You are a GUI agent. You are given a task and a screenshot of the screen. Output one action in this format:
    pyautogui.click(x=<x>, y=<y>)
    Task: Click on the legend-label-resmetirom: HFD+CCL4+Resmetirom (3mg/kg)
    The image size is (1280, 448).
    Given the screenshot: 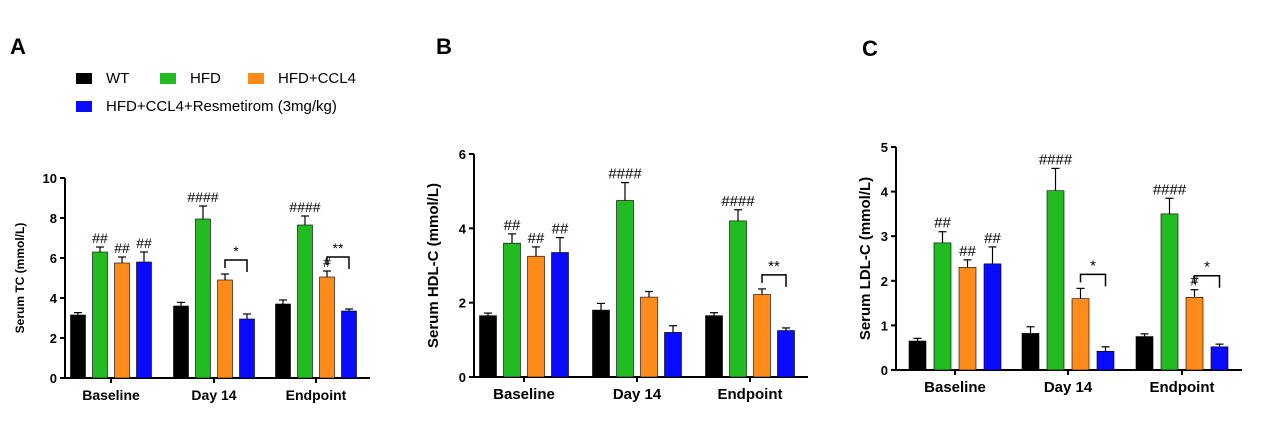 What is the action you would take?
    pyautogui.click(x=221, y=106)
    